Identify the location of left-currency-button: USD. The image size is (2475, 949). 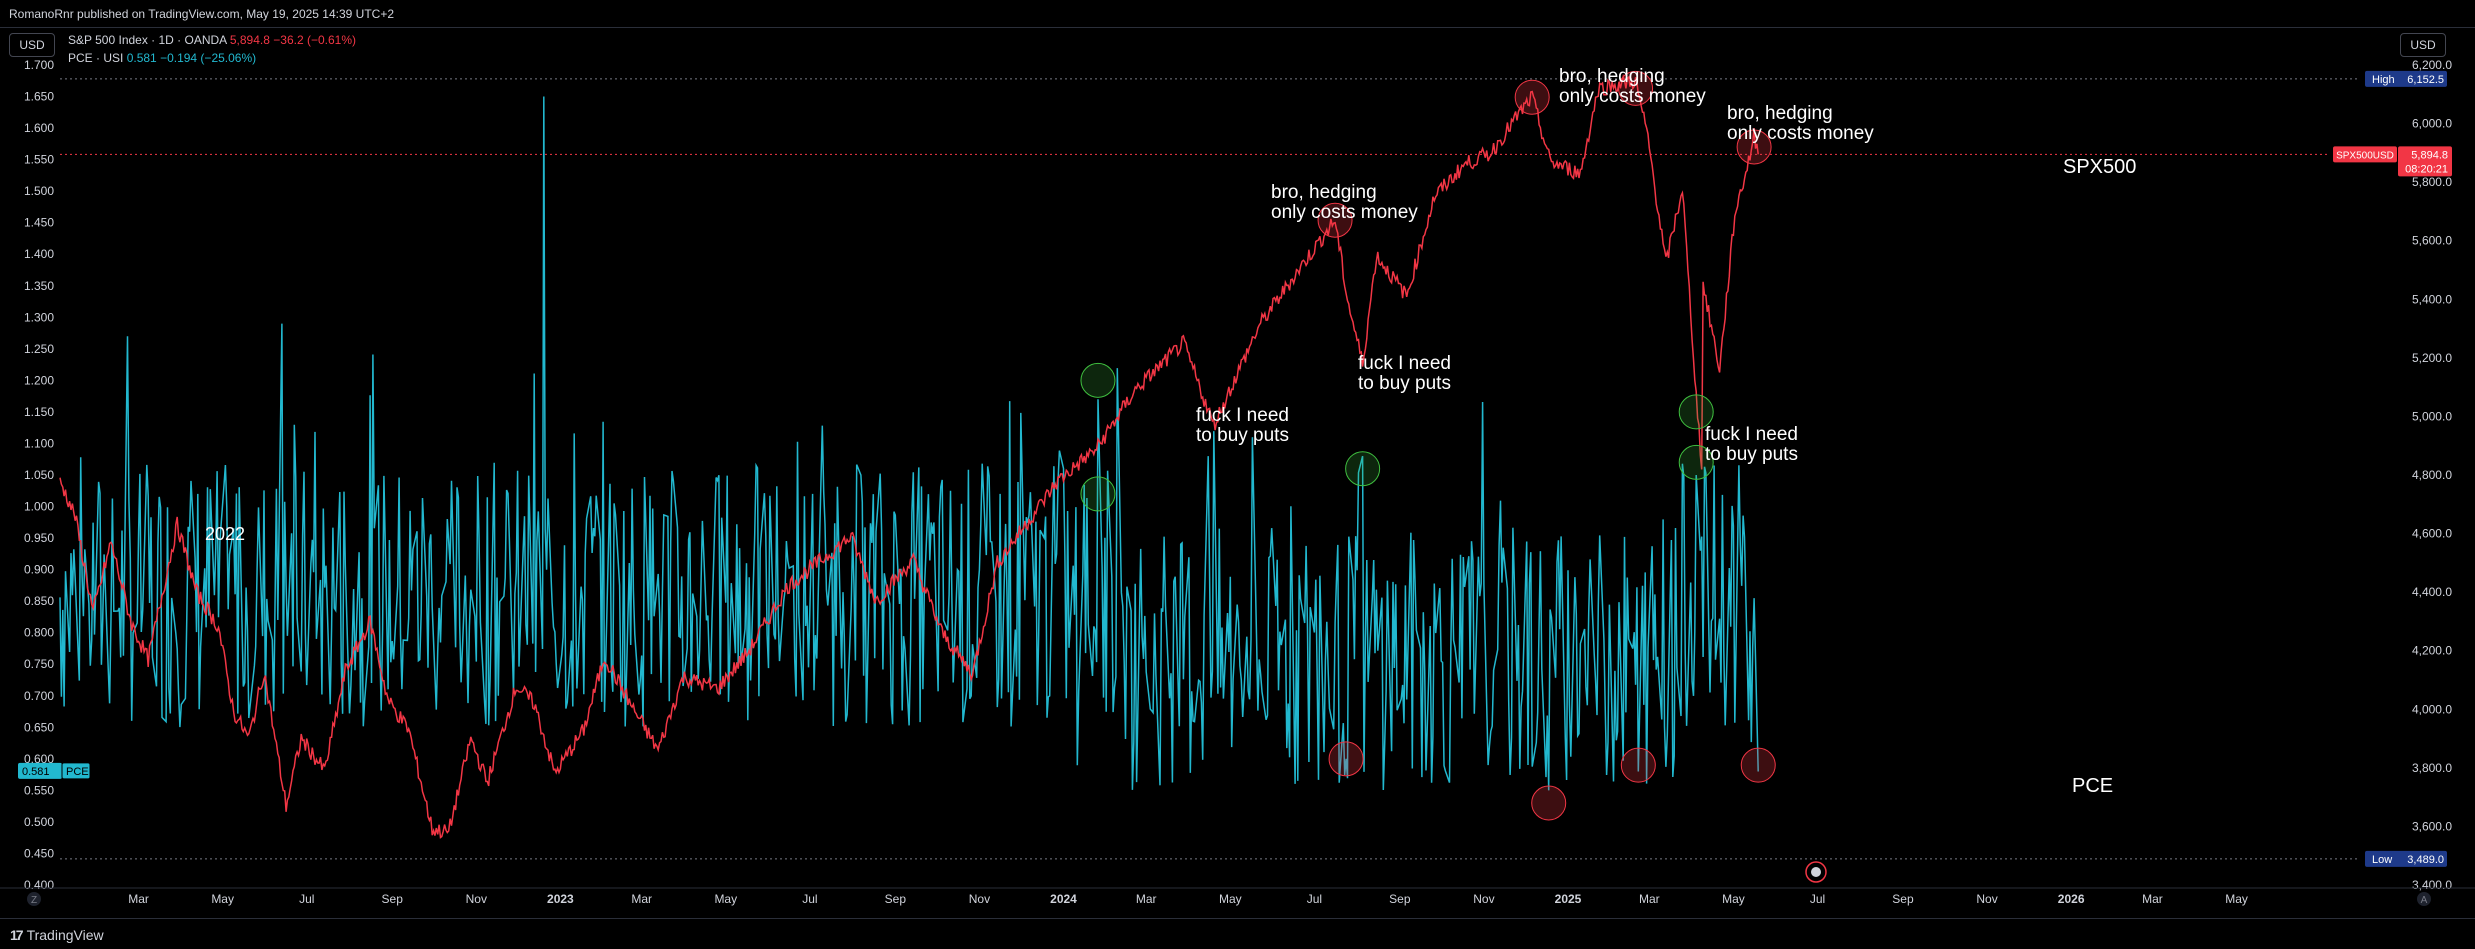
(32, 45).